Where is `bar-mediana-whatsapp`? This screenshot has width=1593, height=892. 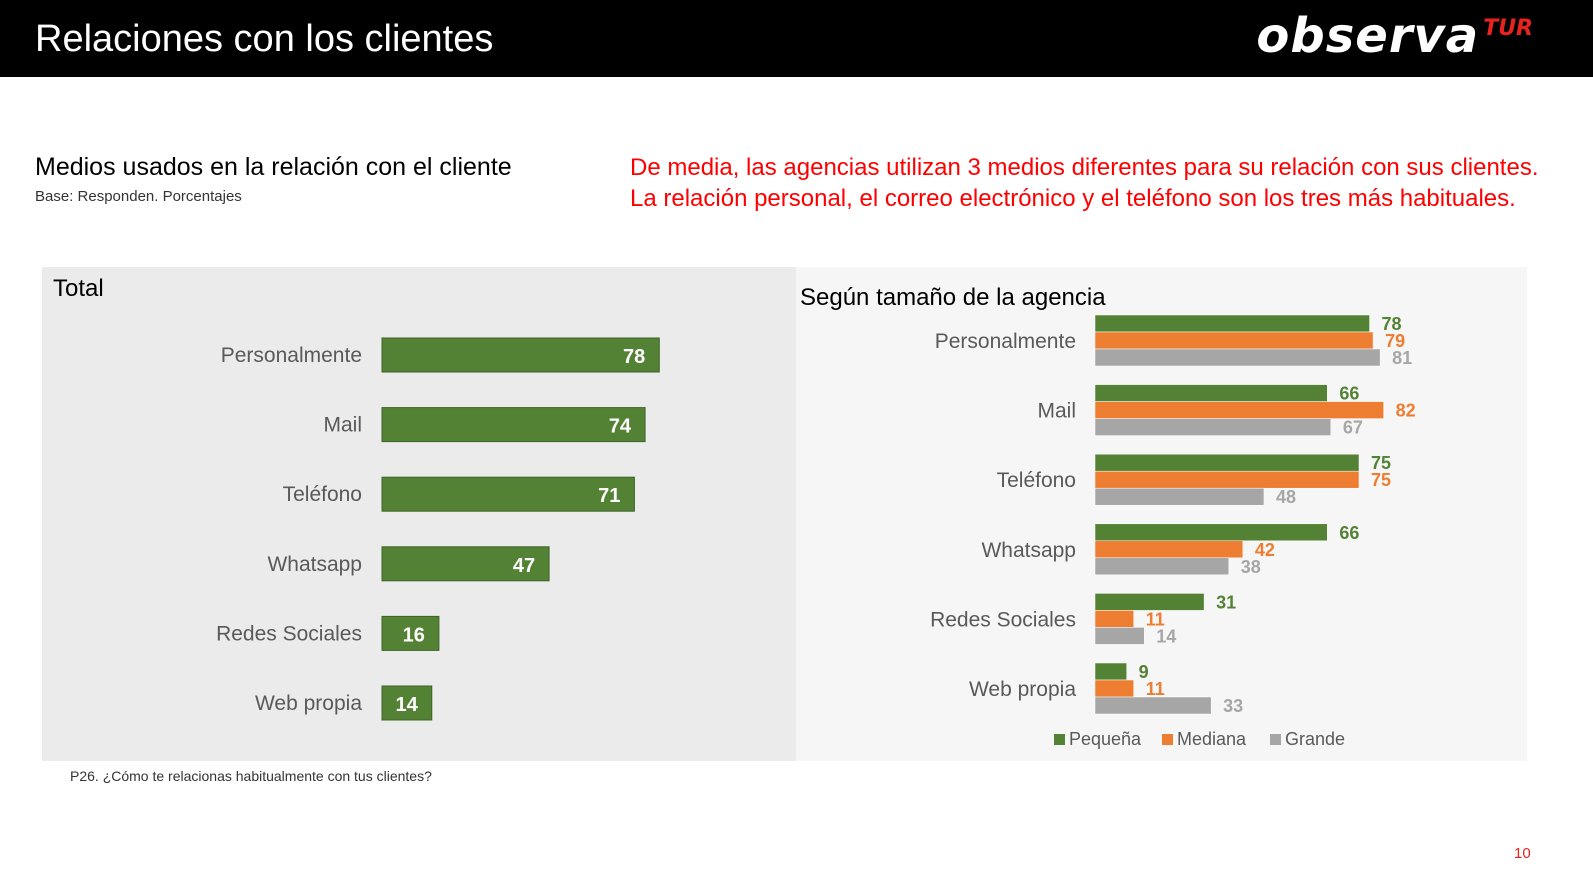 bar-mediana-whatsapp is located at coordinates (1169, 549).